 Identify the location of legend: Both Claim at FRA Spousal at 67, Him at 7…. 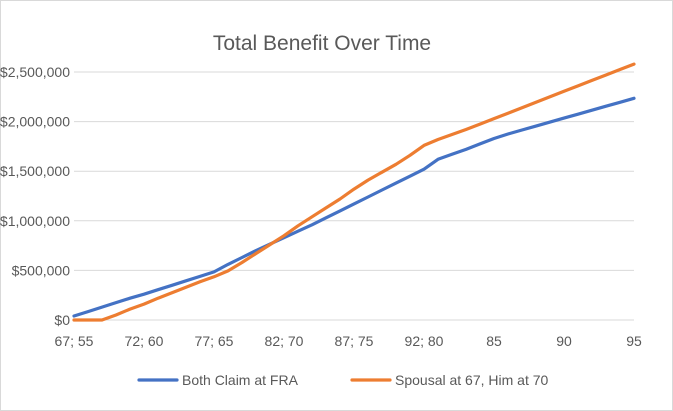
(343, 380).